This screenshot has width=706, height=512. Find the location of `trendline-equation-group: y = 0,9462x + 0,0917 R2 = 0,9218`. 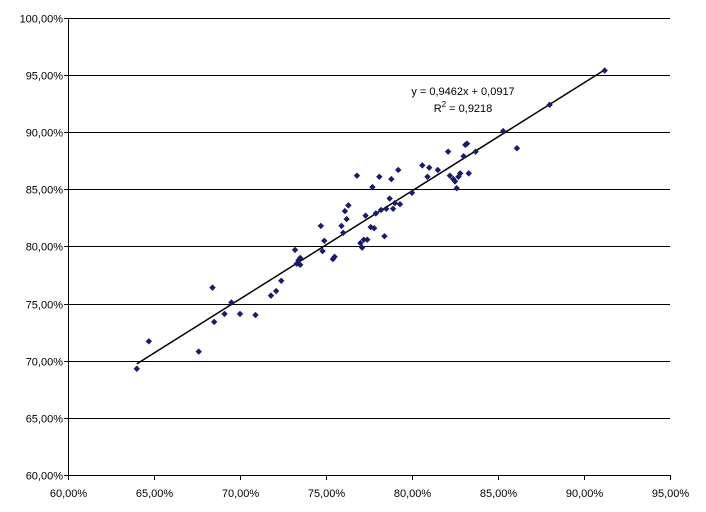

trendline-equation-group: y = 0,9462x + 0,0917 R2 = 0,9218 is located at coordinates (462, 100).